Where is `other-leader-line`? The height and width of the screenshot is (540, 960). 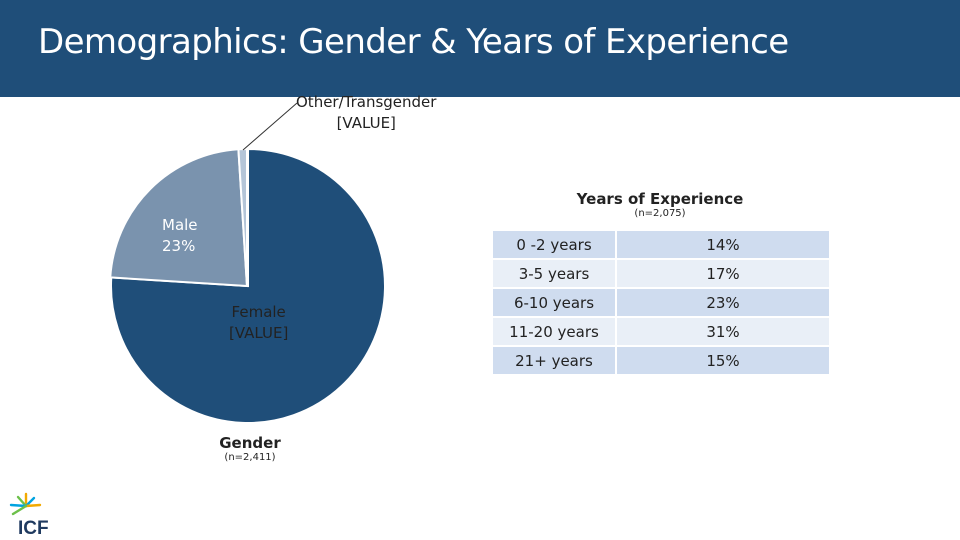 other-leader-line is located at coordinates (270, 126).